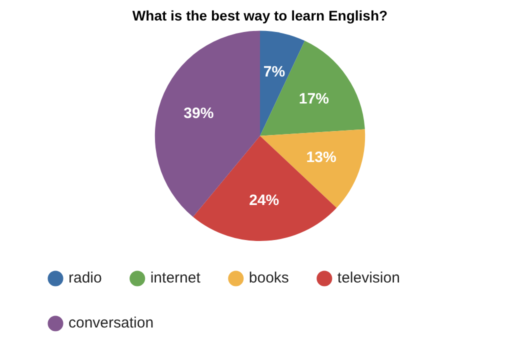  I want to click on legend-label: internet, so click(176, 278).